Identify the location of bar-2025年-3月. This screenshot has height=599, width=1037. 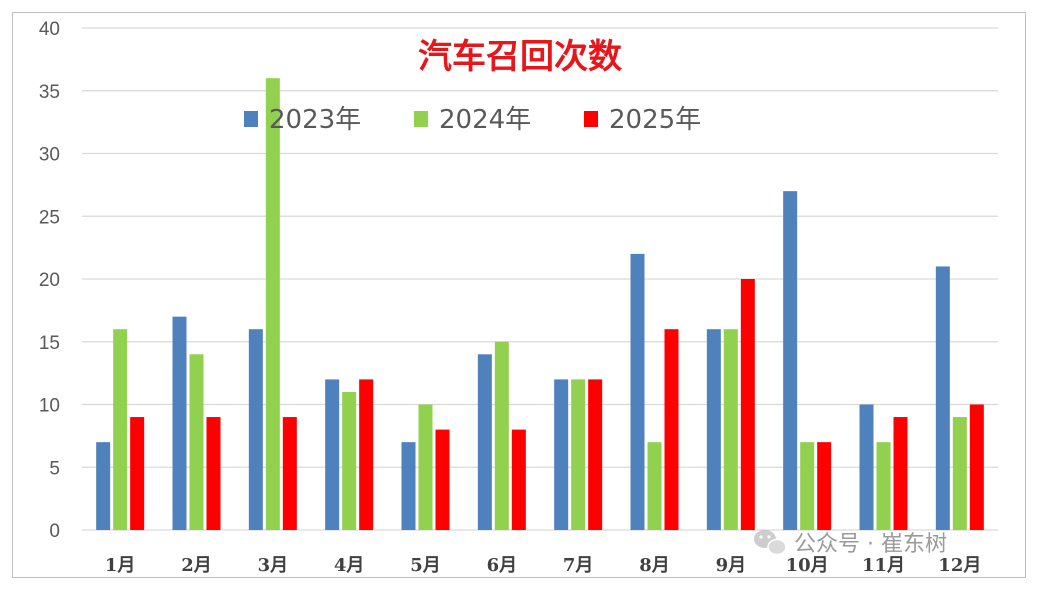
(289, 473).